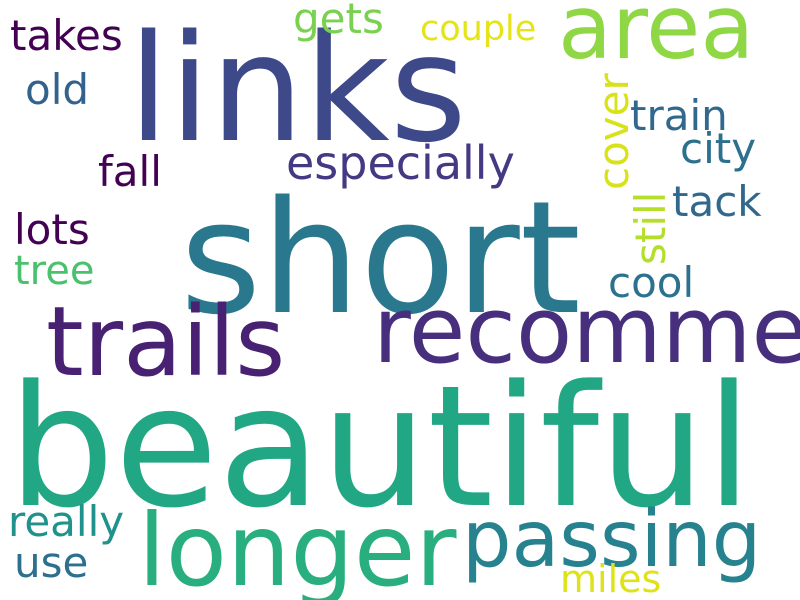 This screenshot has width=800, height=600. I want to click on word-city: city, so click(718, 148).